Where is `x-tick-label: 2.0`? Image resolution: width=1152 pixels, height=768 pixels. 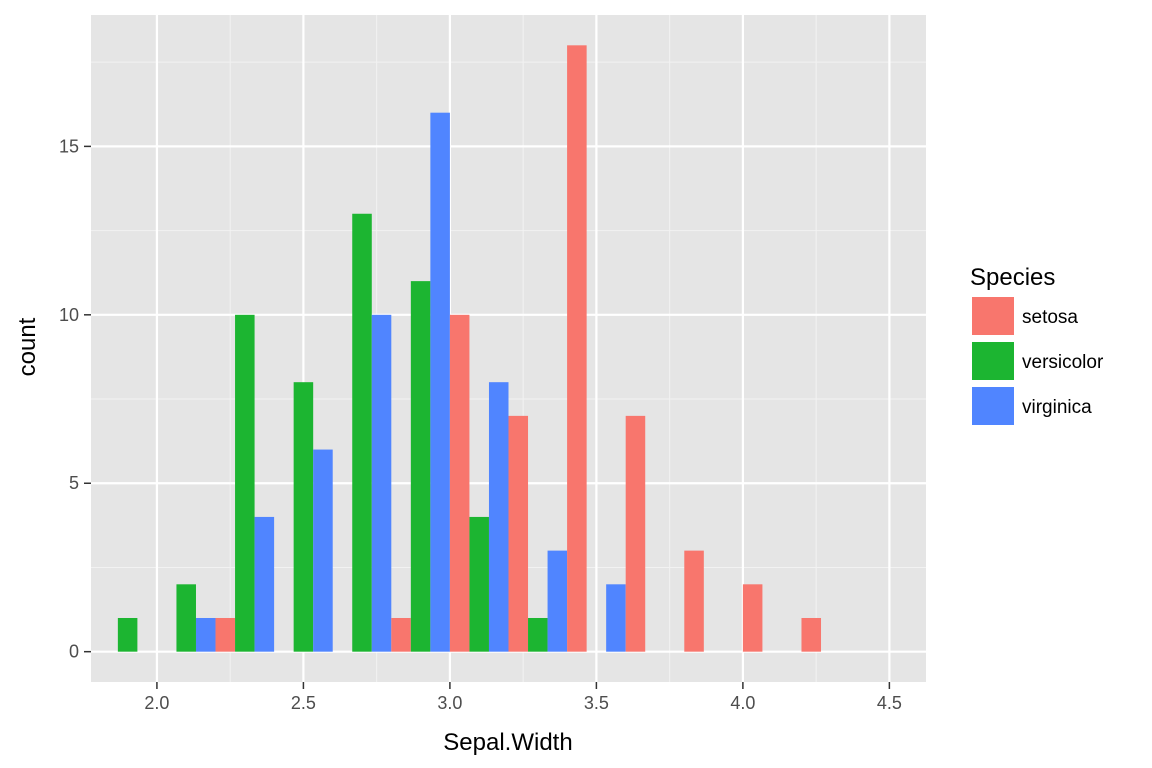
x-tick-label: 2.0 is located at coordinates (156, 703).